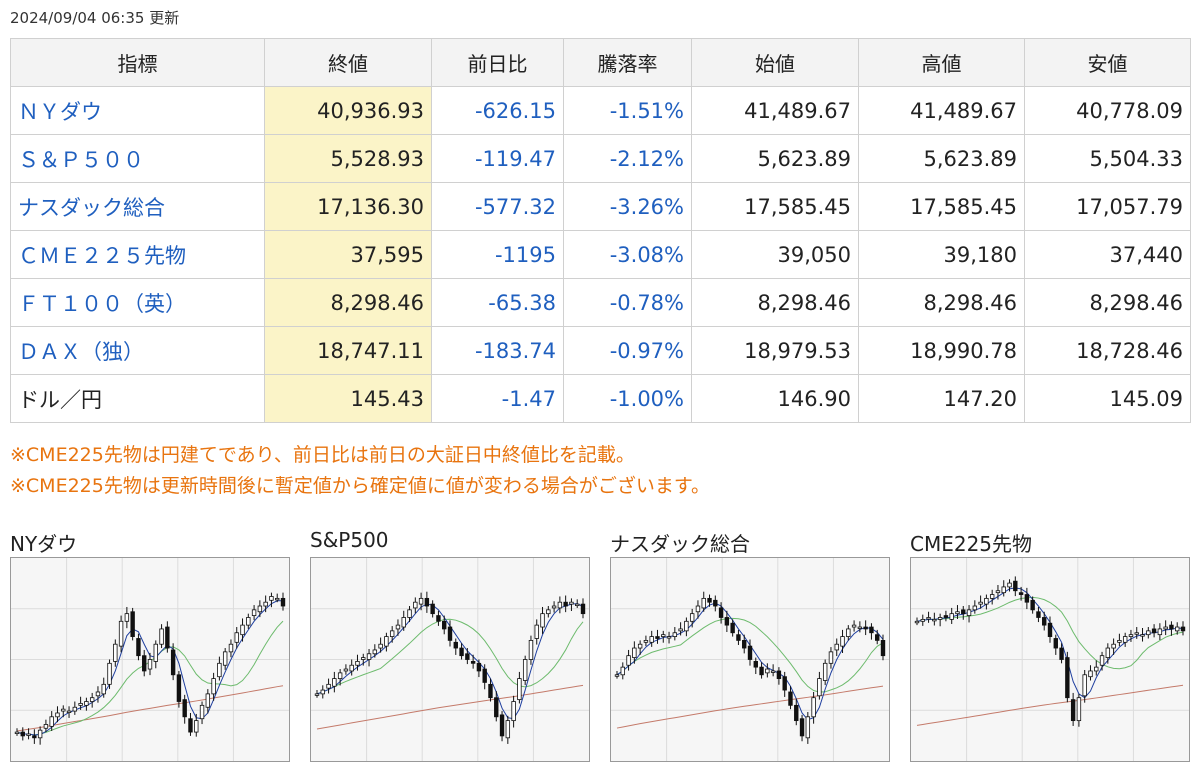 Image resolution: width=1200 pixels, height=767 pixels. What do you see at coordinates (102, 255) in the screenshot?
I see `index-link-cme225: ＣＭＥ２２５先物` at bounding box center [102, 255].